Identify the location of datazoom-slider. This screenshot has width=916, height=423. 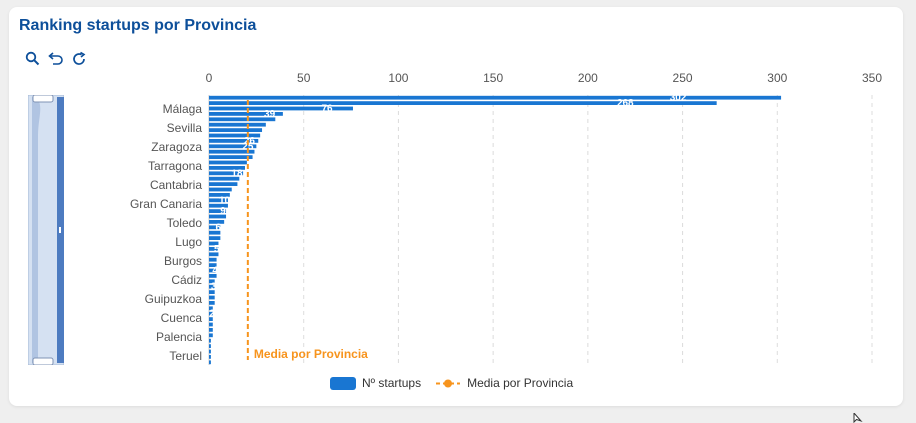
(46, 230).